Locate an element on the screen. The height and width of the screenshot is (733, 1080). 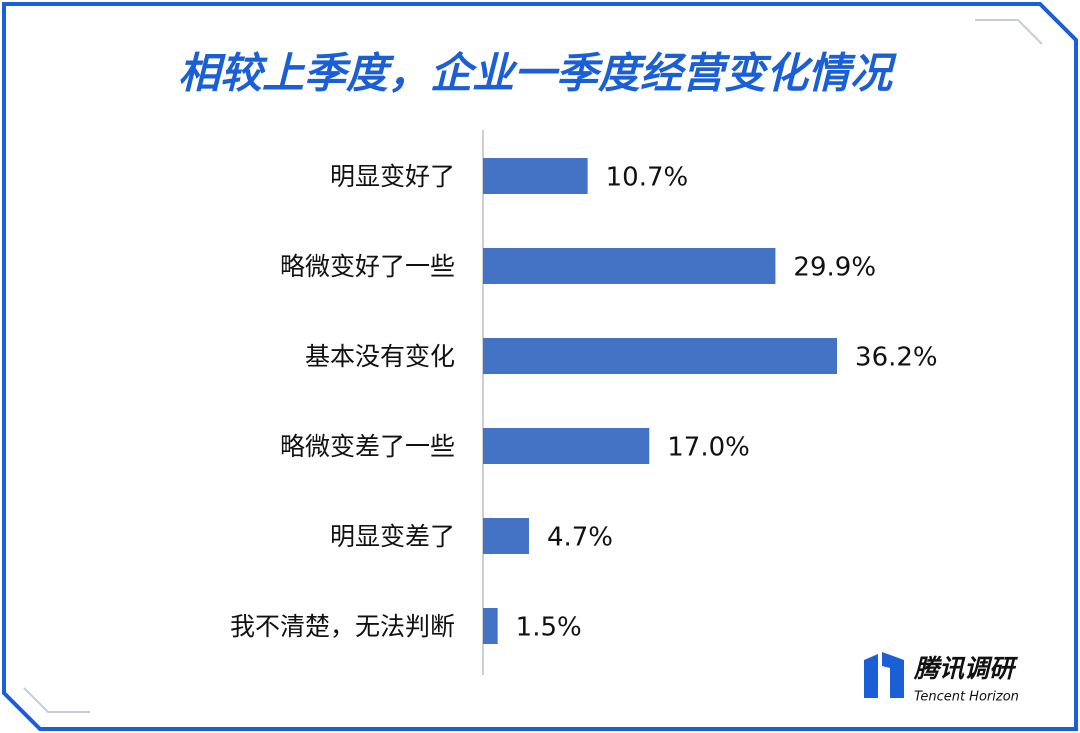
logo-icon is located at coordinates (884, 675).